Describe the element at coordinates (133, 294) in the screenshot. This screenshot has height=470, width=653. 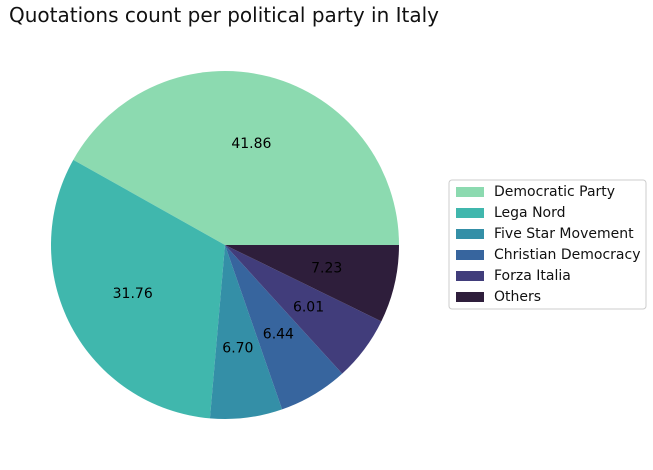
I see `slice-value-label-lega-nord: 31.76` at that location.